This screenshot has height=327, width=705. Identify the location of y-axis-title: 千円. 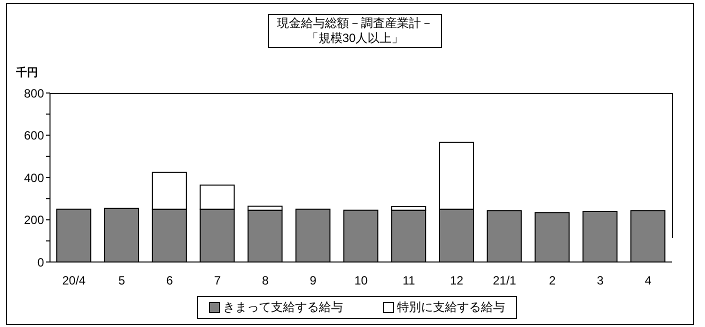
(27, 73).